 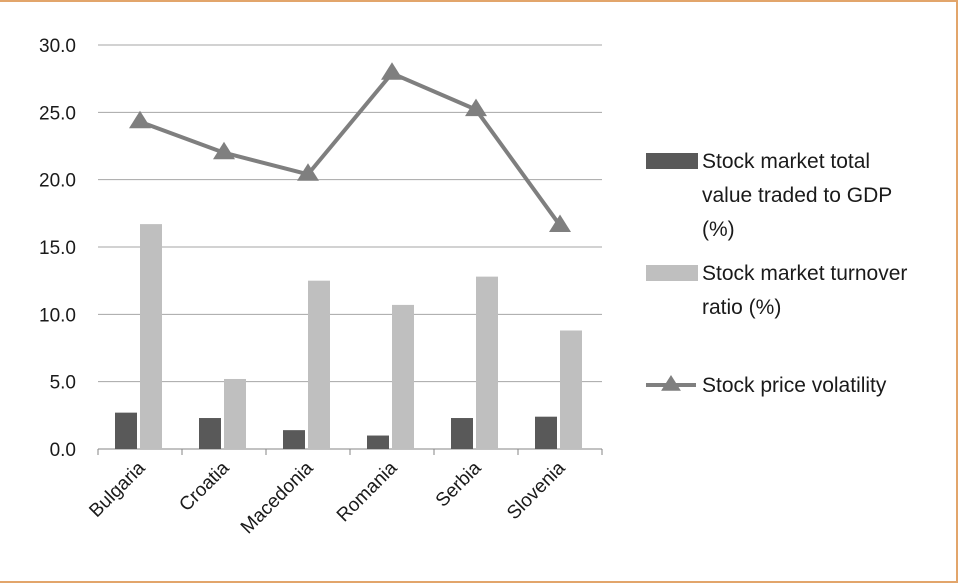 What do you see at coordinates (718, 229) in the screenshot?
I see `legend-label: (%)` at bounding box center [718, 229].